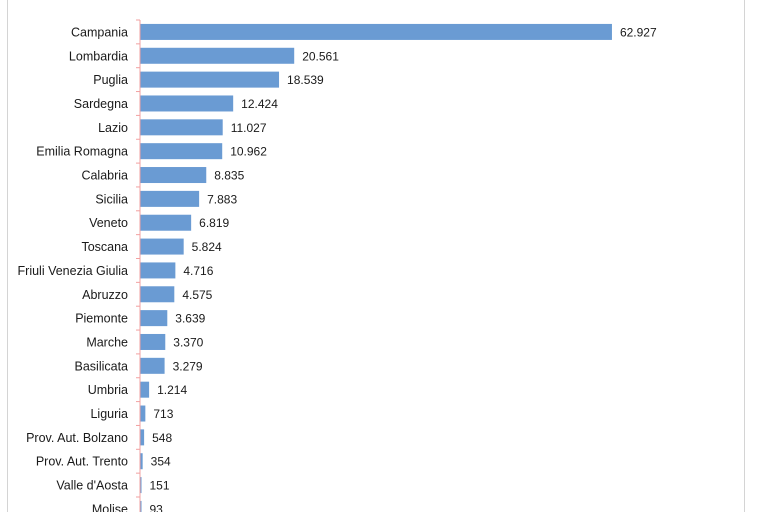 The image size is (768, 512). Describe the element at coordinates (107, 342) in the screenshot. I see `category-label-marche: Marche` at that location.